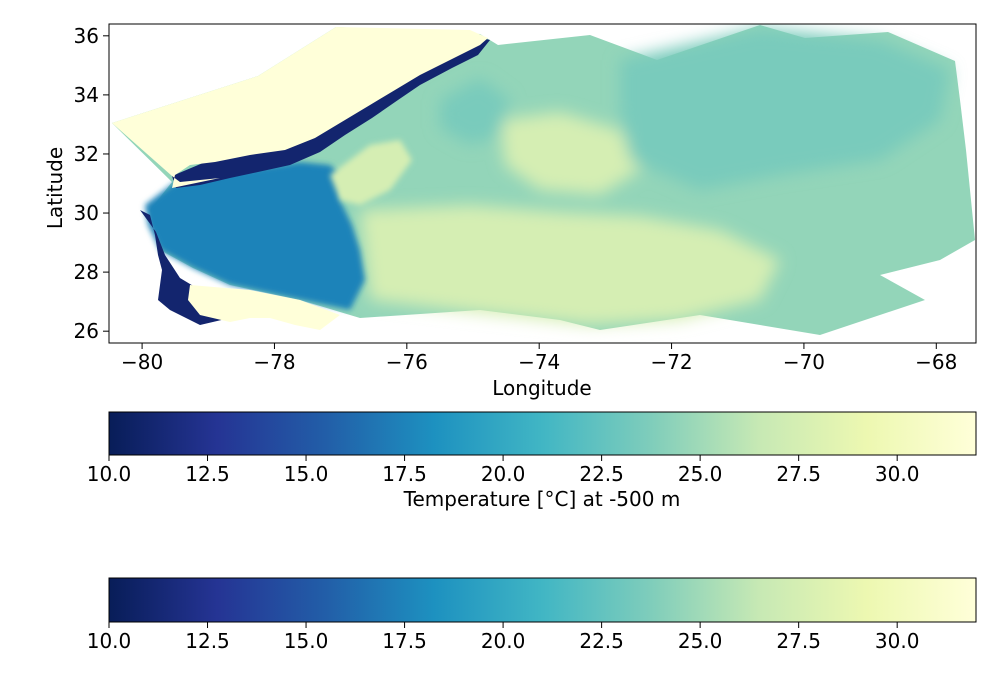 The image size is (1000, 700). What do you see at coordinates (274, 362) in the screenshot?
I see `x-tick-label: −78` at bounding box center [274, 362].